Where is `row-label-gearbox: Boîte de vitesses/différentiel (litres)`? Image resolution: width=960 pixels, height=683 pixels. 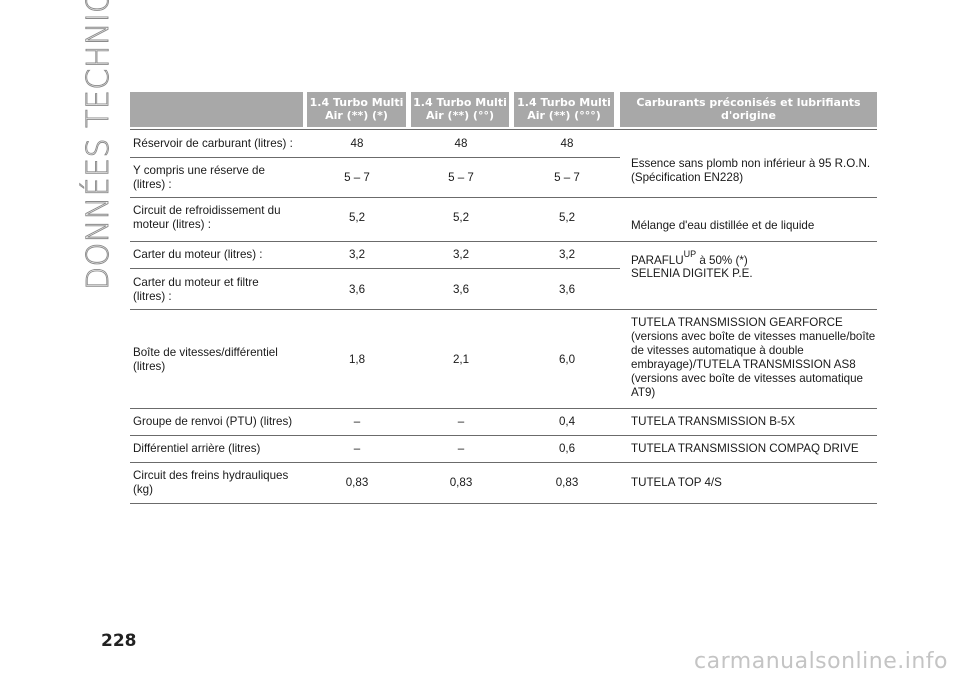 row-label-gearbox: Boîte de vitesses/différentiel (litres) is located at coordinates (205, 359).